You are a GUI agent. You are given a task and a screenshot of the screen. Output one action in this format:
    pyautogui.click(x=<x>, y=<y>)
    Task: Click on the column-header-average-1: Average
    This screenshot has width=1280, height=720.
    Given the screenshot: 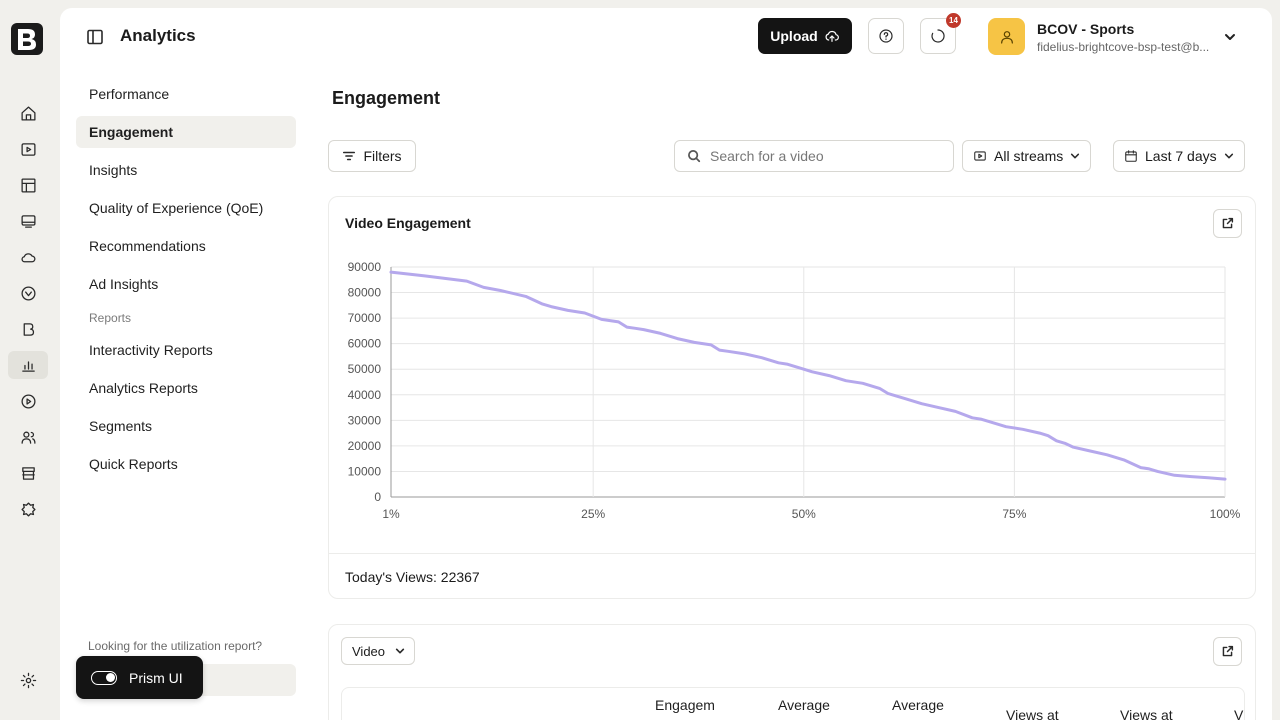 What is the action you would take?
    pyautogui.click(x=804, y=705)
    